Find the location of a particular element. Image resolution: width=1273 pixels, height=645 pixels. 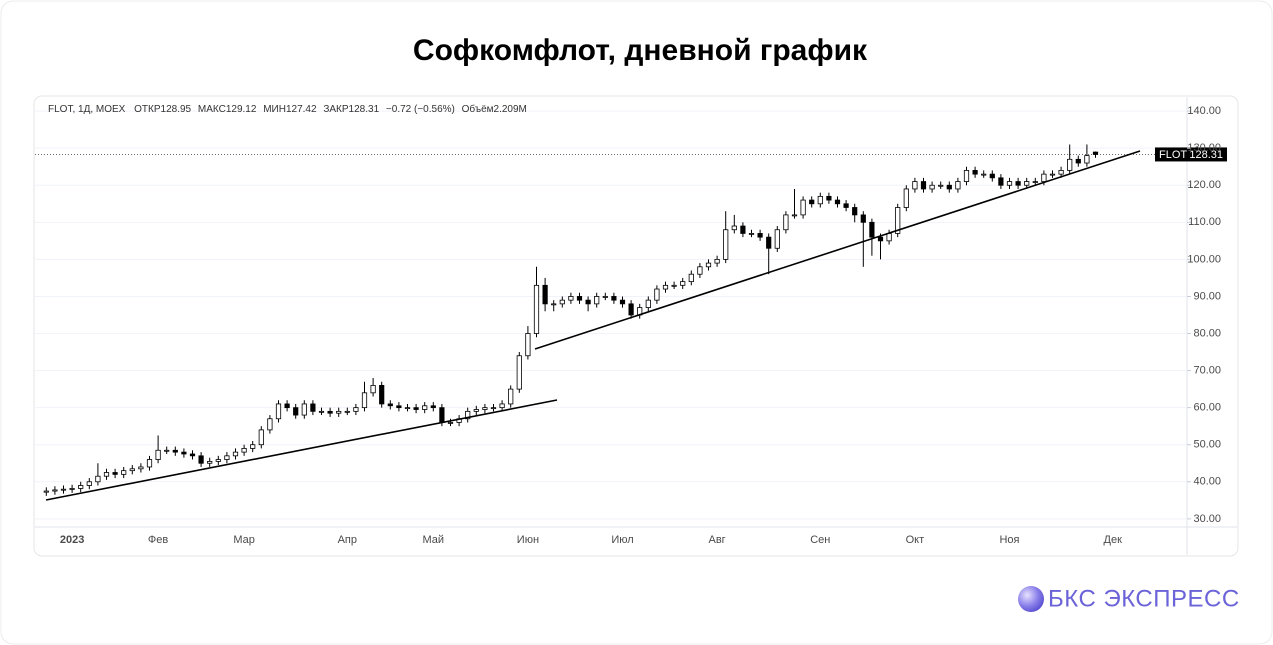

y-tick-label: 110.00 is located at coordinates (1204, 222).